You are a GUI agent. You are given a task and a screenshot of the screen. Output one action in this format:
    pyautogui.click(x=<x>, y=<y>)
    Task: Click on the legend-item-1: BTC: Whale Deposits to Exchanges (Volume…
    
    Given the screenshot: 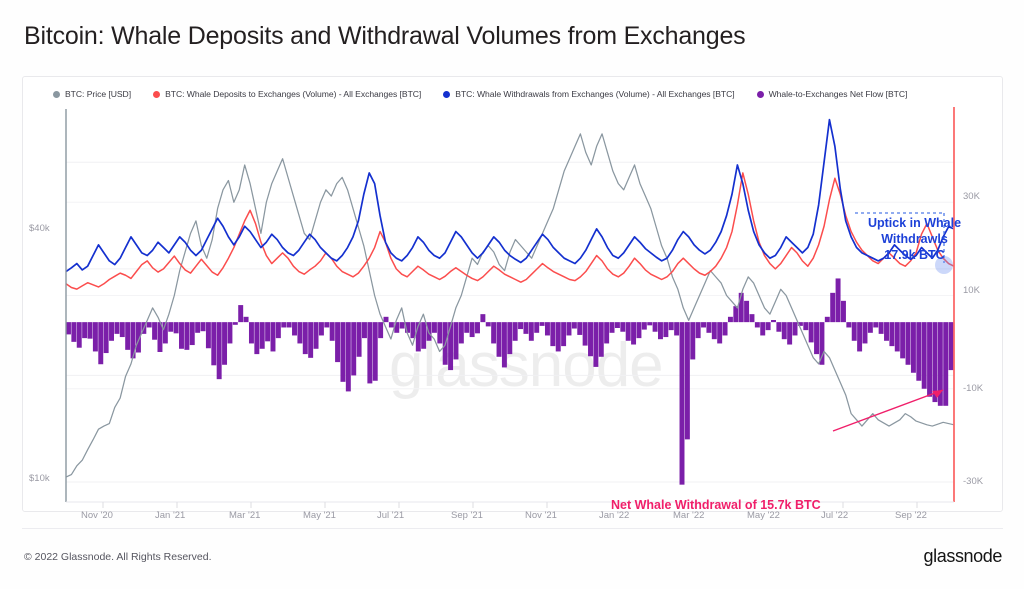 What is the action you would take?
    pyautogui.click(x=287, y=94)
    